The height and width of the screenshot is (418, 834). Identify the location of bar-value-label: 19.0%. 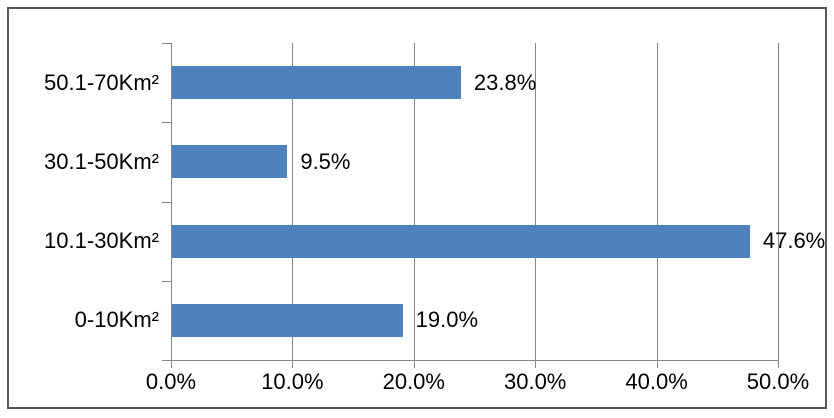
(447, 320).